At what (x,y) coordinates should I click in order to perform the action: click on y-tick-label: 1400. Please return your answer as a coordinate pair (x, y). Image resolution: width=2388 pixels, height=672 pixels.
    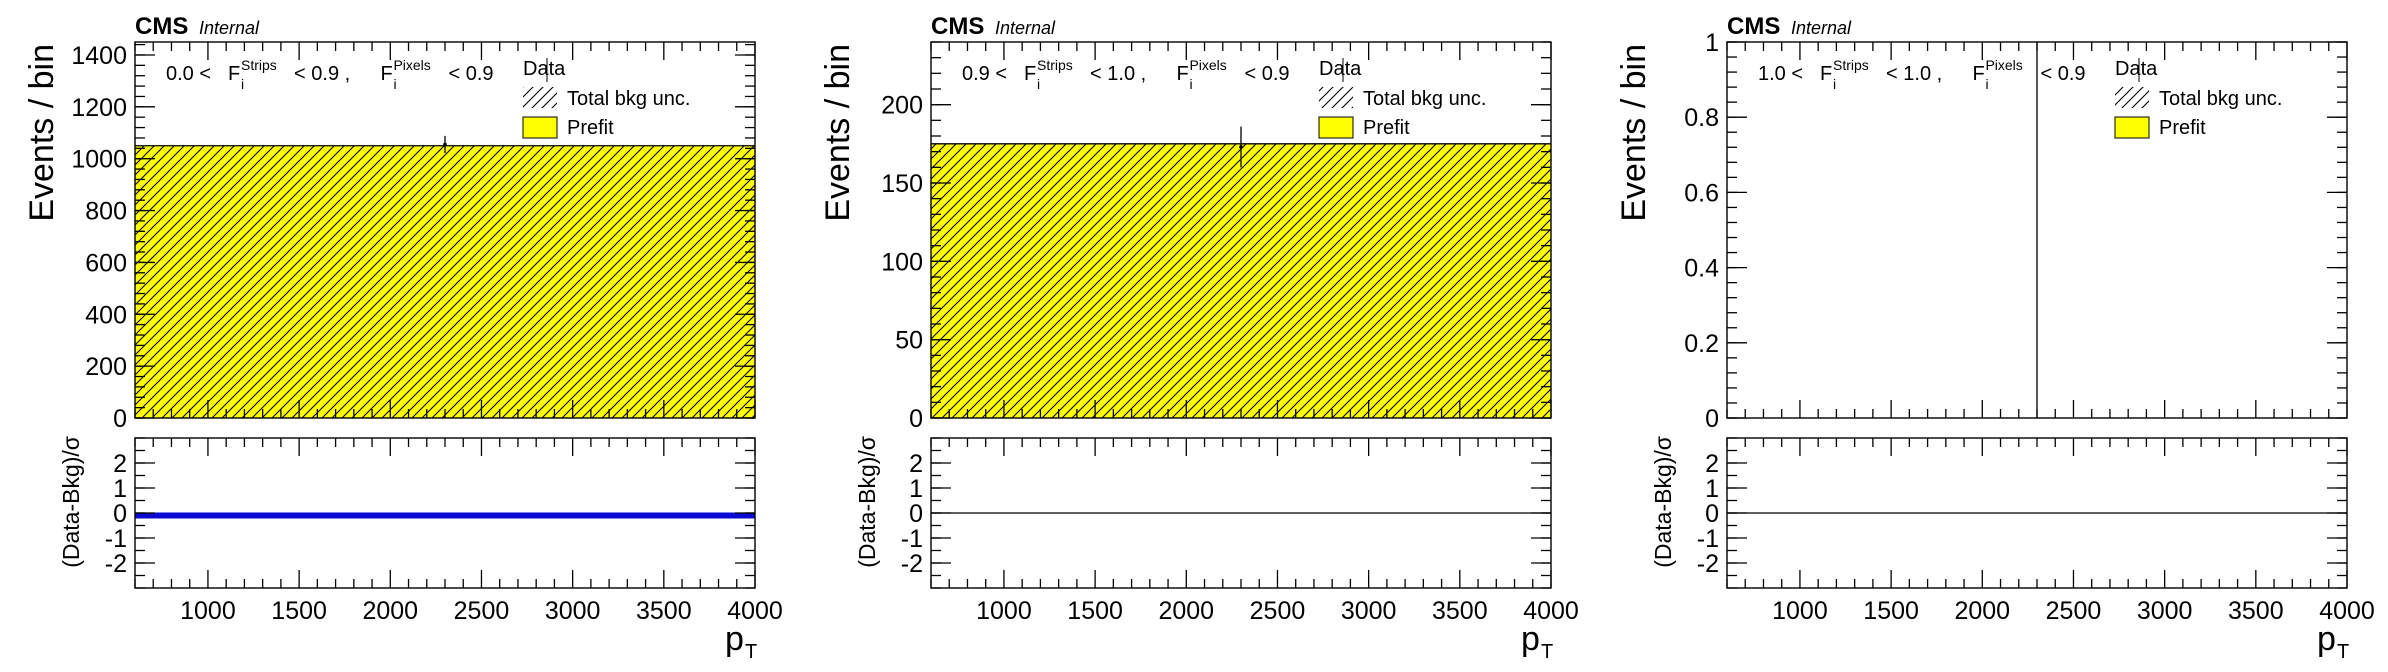
    Looking at the image, I should click on (99, 56).